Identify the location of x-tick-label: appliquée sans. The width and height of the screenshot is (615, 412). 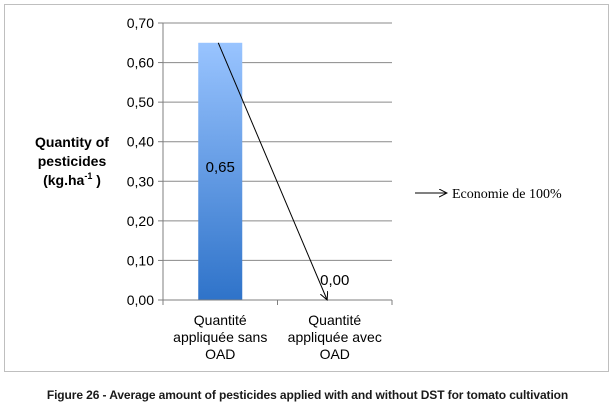
(220, 337).